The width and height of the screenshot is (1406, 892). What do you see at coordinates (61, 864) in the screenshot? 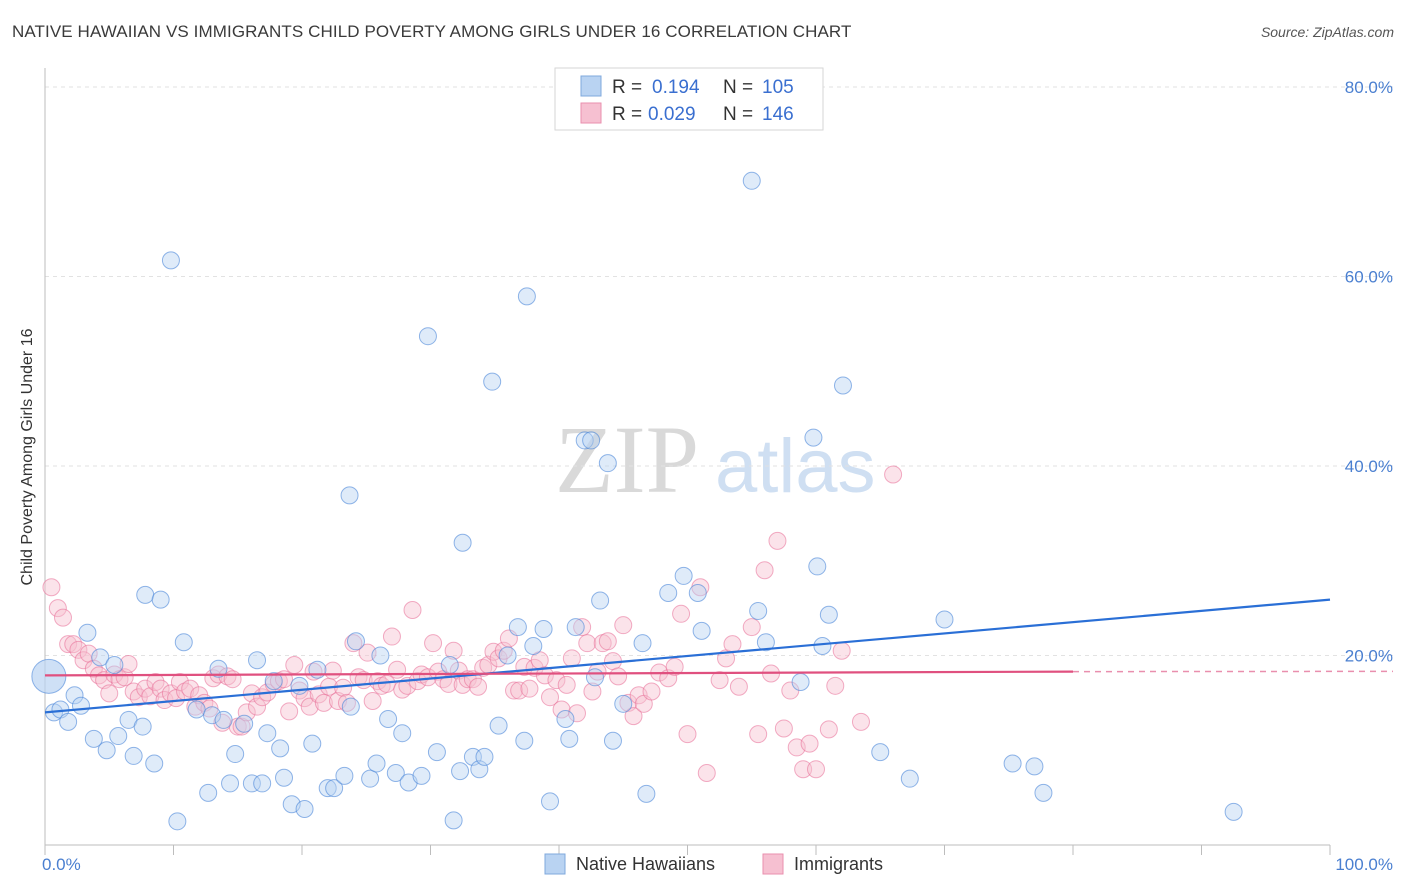
I see `x-tick-label: 0.0%` at bounding box center [61, 864].